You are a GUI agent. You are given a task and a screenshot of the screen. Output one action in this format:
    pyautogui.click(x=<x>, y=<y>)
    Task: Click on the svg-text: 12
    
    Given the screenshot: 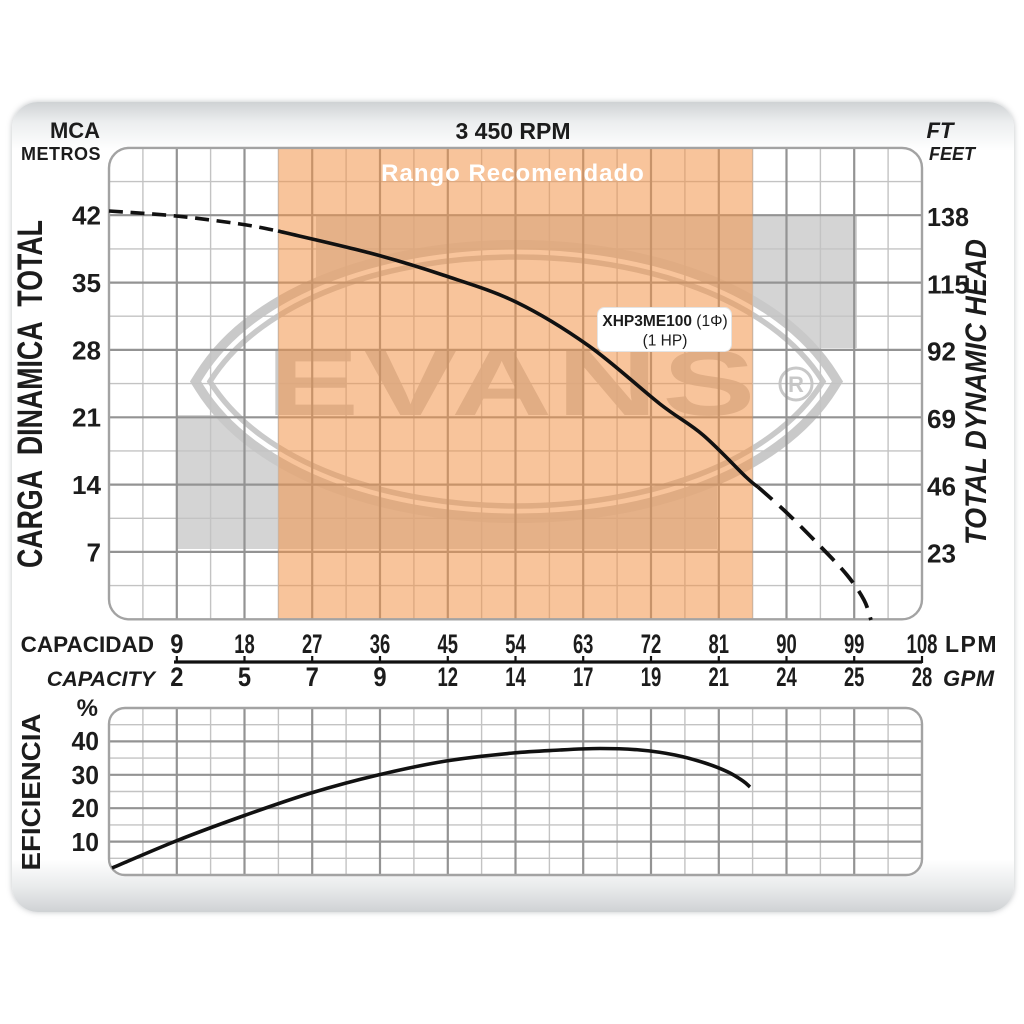 What is the action you would take?
    pyautogui.click(x=448, y=677)
    